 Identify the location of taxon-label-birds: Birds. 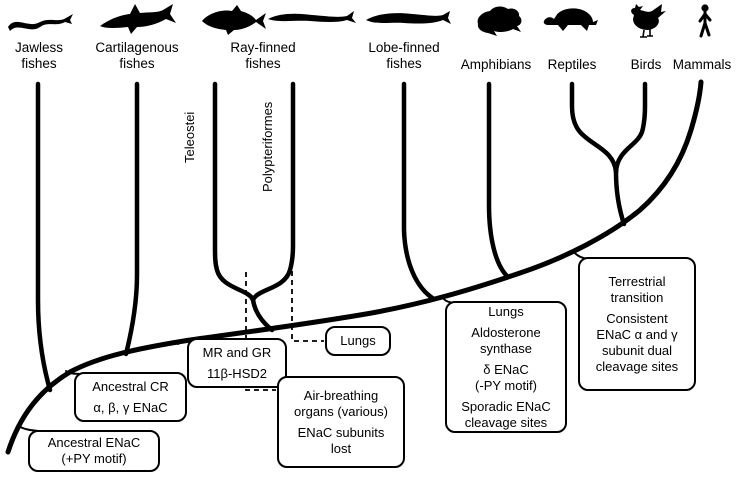
(646, 65).